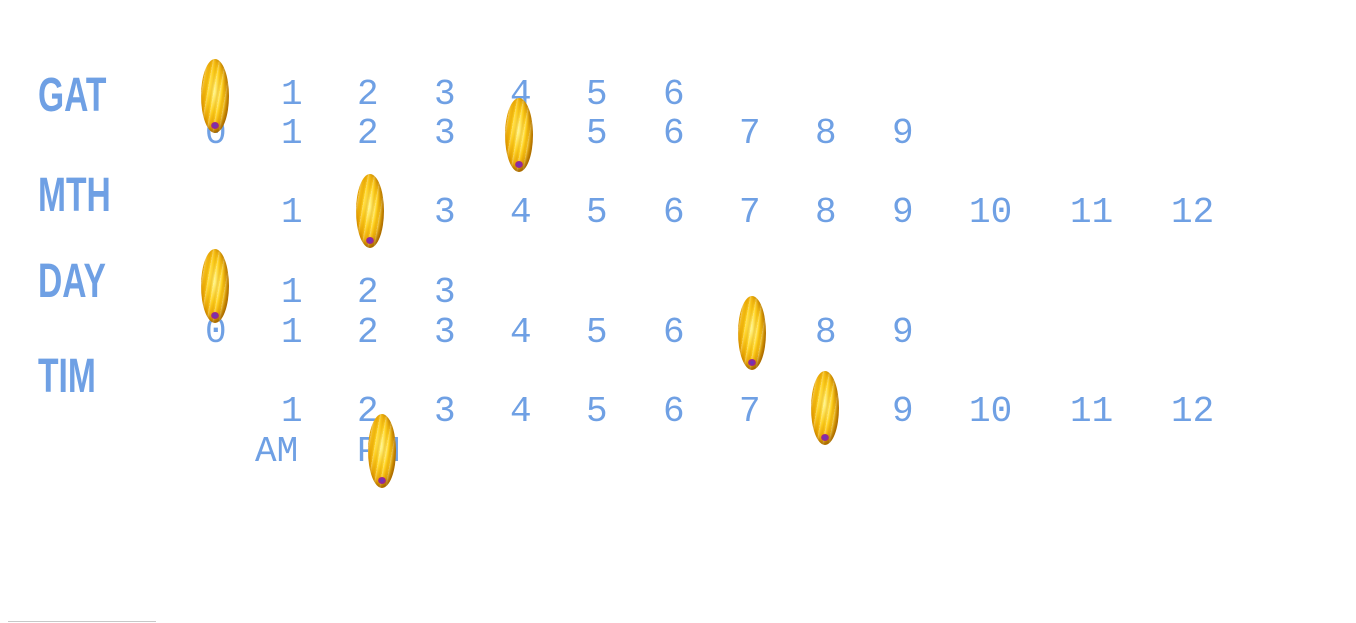 The image size is (1356, 623). I want to click on day-ones-digit-5: 5, so click(597, 332).